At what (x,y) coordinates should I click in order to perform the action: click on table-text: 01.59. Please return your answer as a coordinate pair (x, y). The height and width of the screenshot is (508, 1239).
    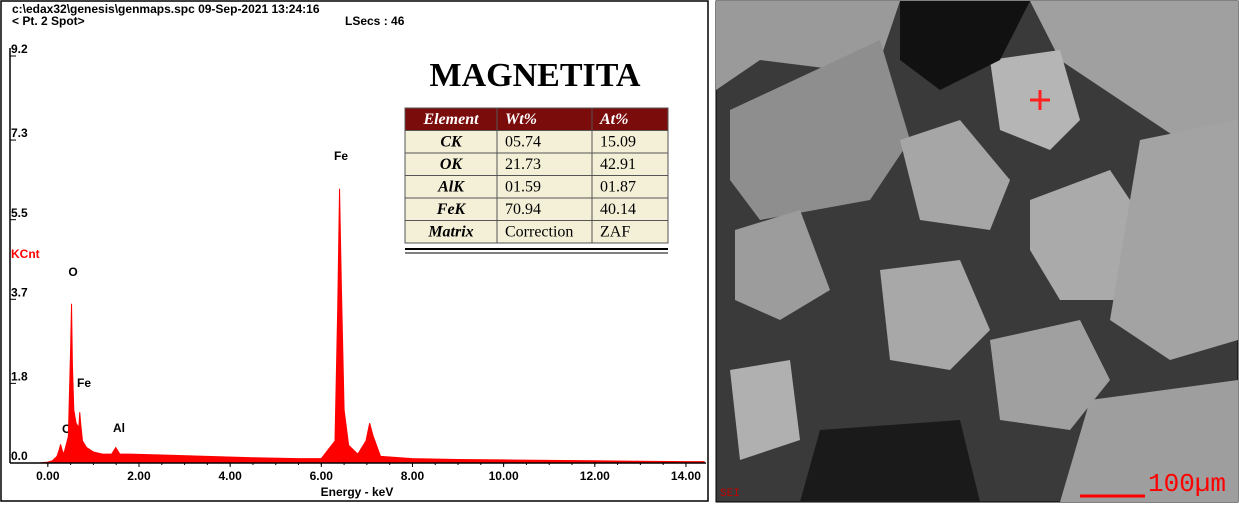
    Looking at the image, I should click on (523, 186).